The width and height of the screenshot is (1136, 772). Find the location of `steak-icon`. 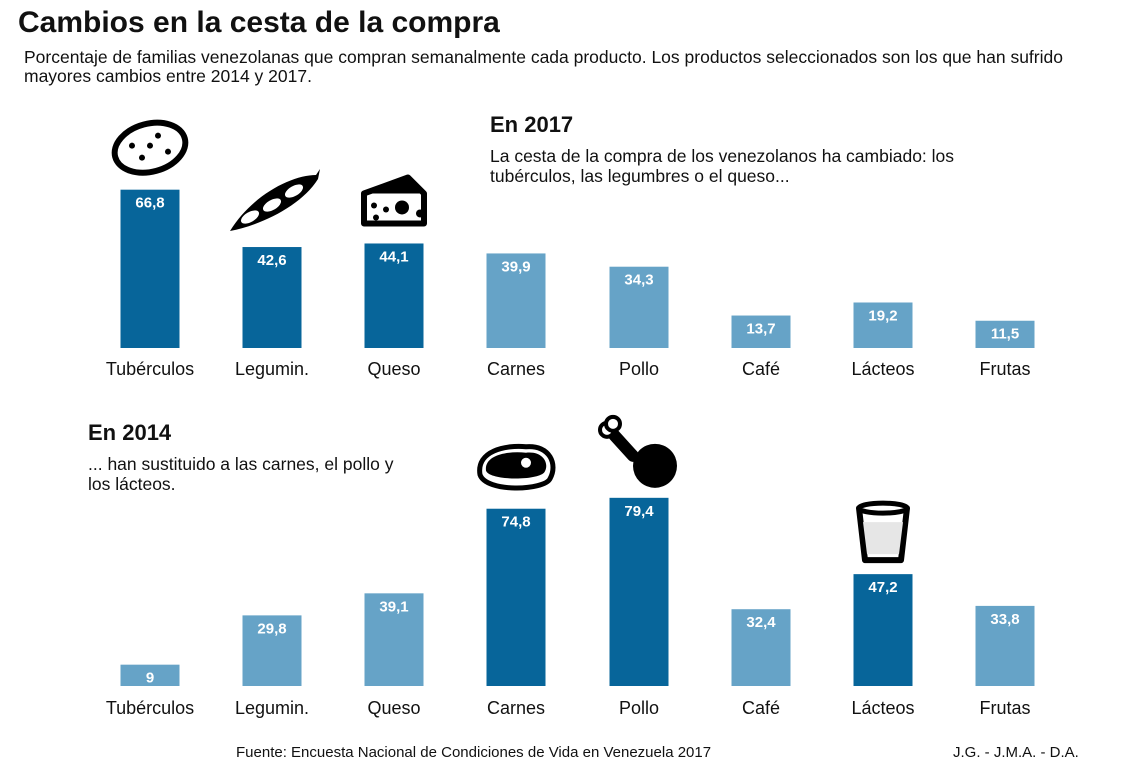

steak-icon is located at coordinates (516, 467).